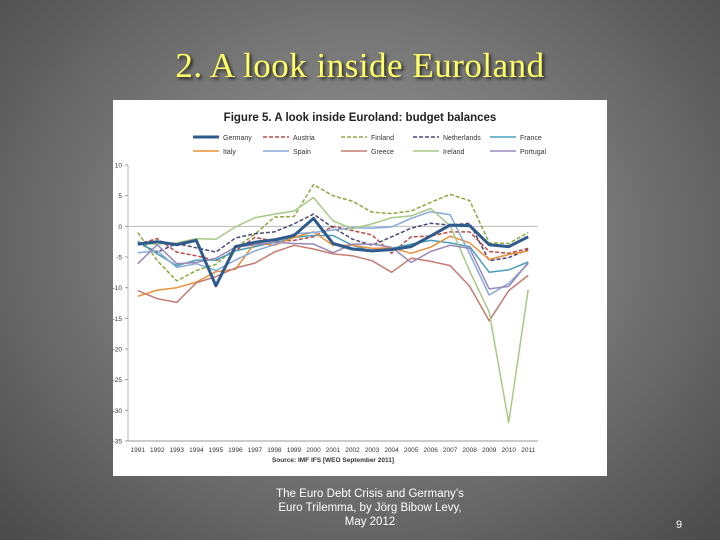 The width and height of the screenshot is (720, 540). Describe the element at coordinates (235, 450) in the screenshot. I see `x-tick-label: 1996` at that location.